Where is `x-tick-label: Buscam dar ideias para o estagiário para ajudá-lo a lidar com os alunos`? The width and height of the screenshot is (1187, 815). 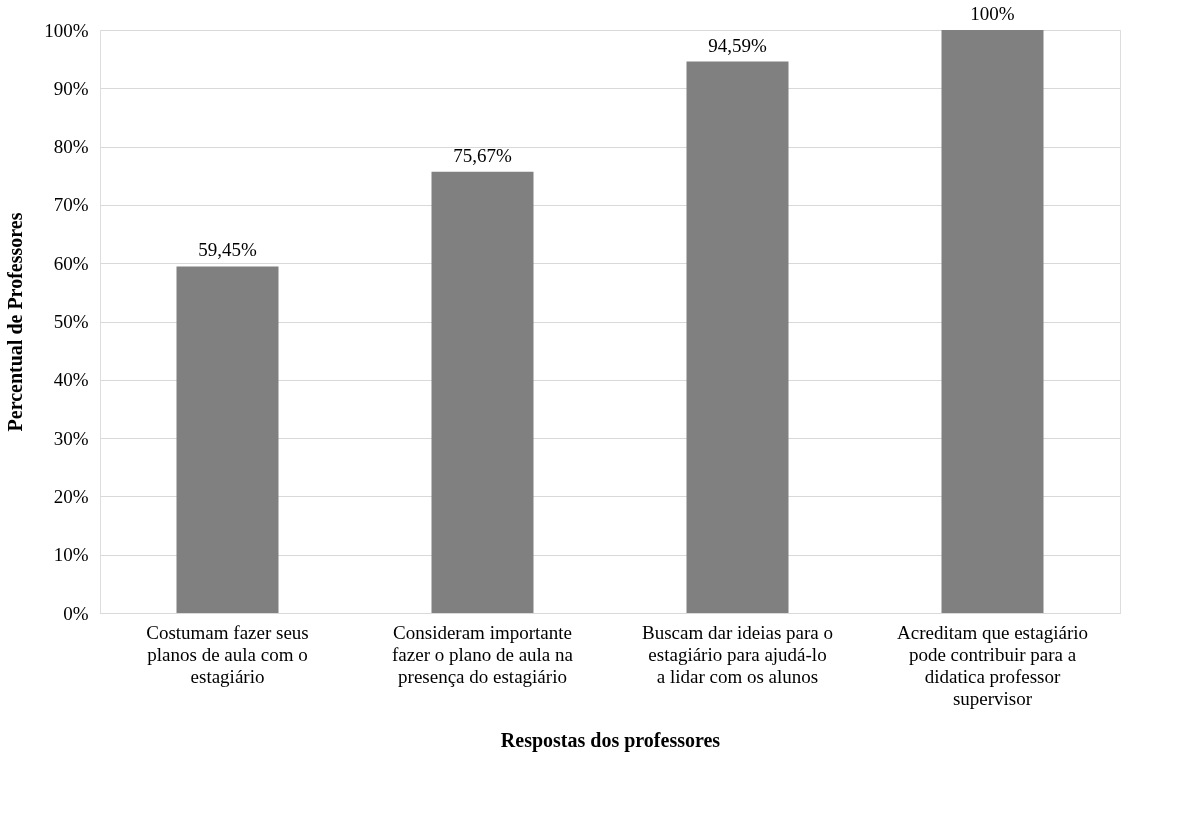 x-tick-label: Buscam dar ideias para o estagiário para ajudá-lo a lidar com os alunos is located at coordinates (737, 654).